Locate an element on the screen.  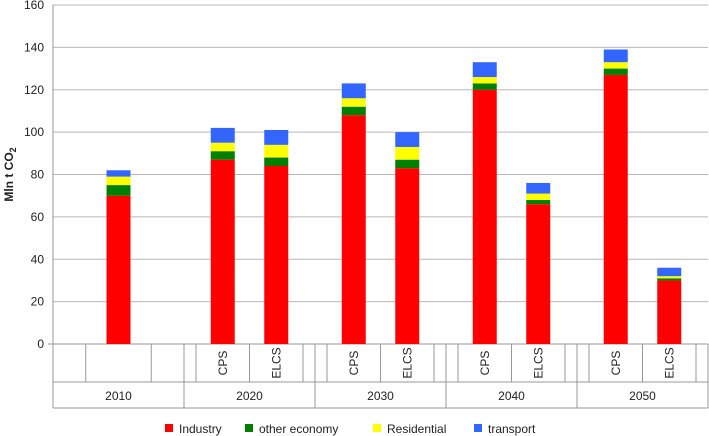
y-axis-label-subscript: 2 is located at coordinates (13, 149).